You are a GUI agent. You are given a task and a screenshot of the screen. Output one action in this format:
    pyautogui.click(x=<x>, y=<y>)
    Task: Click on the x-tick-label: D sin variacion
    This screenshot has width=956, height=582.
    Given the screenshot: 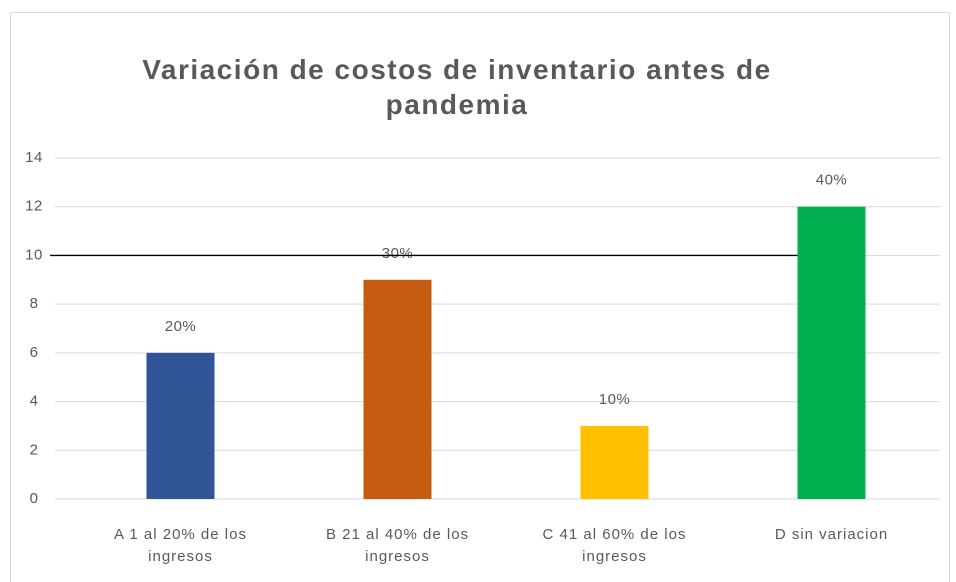 What is the action you would take?
    pyautogui.click(x=831, y=534)
    